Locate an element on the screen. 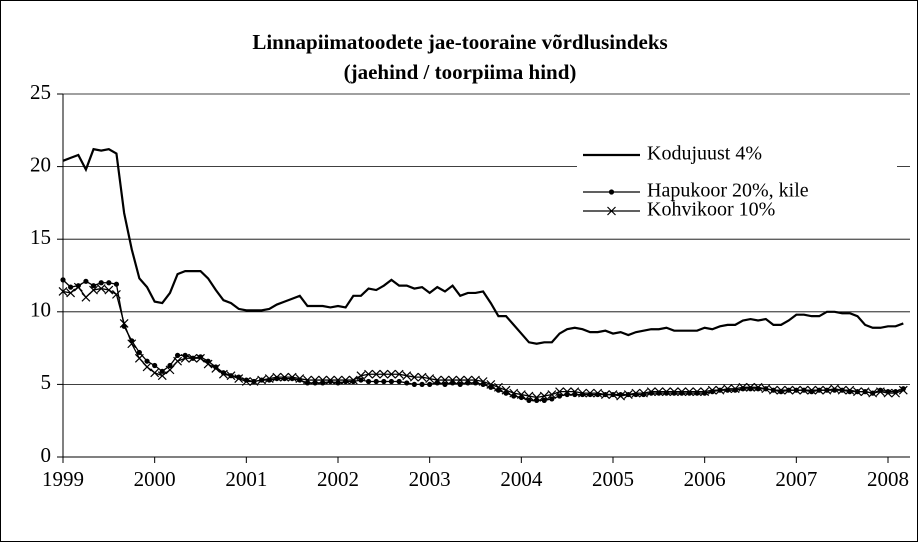 The image size is (918, 542). y-tick-label: 20 is located at coordinates (40, 164).